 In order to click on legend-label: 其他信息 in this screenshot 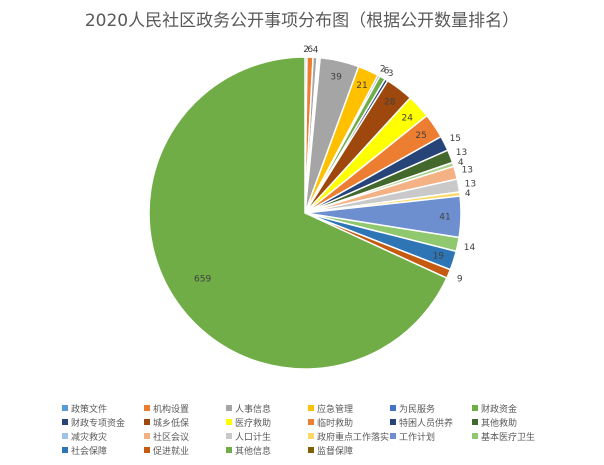, I will do `click(253, 452)`.